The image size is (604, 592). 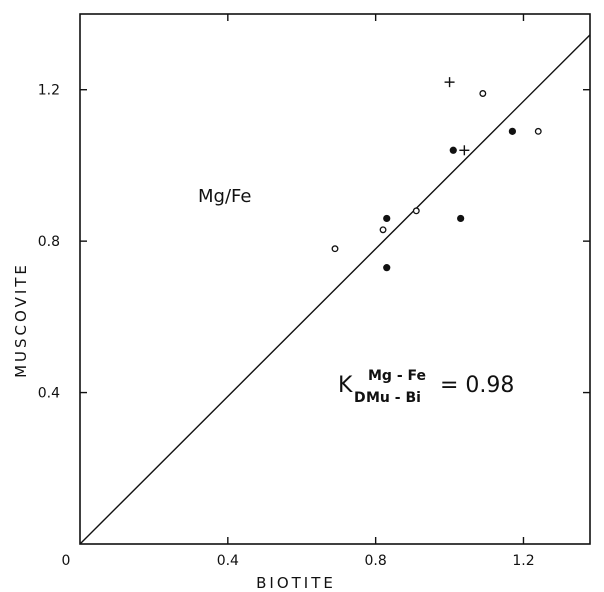 I want to click on equation-value: = 0.98, so click(x=477, y=385).